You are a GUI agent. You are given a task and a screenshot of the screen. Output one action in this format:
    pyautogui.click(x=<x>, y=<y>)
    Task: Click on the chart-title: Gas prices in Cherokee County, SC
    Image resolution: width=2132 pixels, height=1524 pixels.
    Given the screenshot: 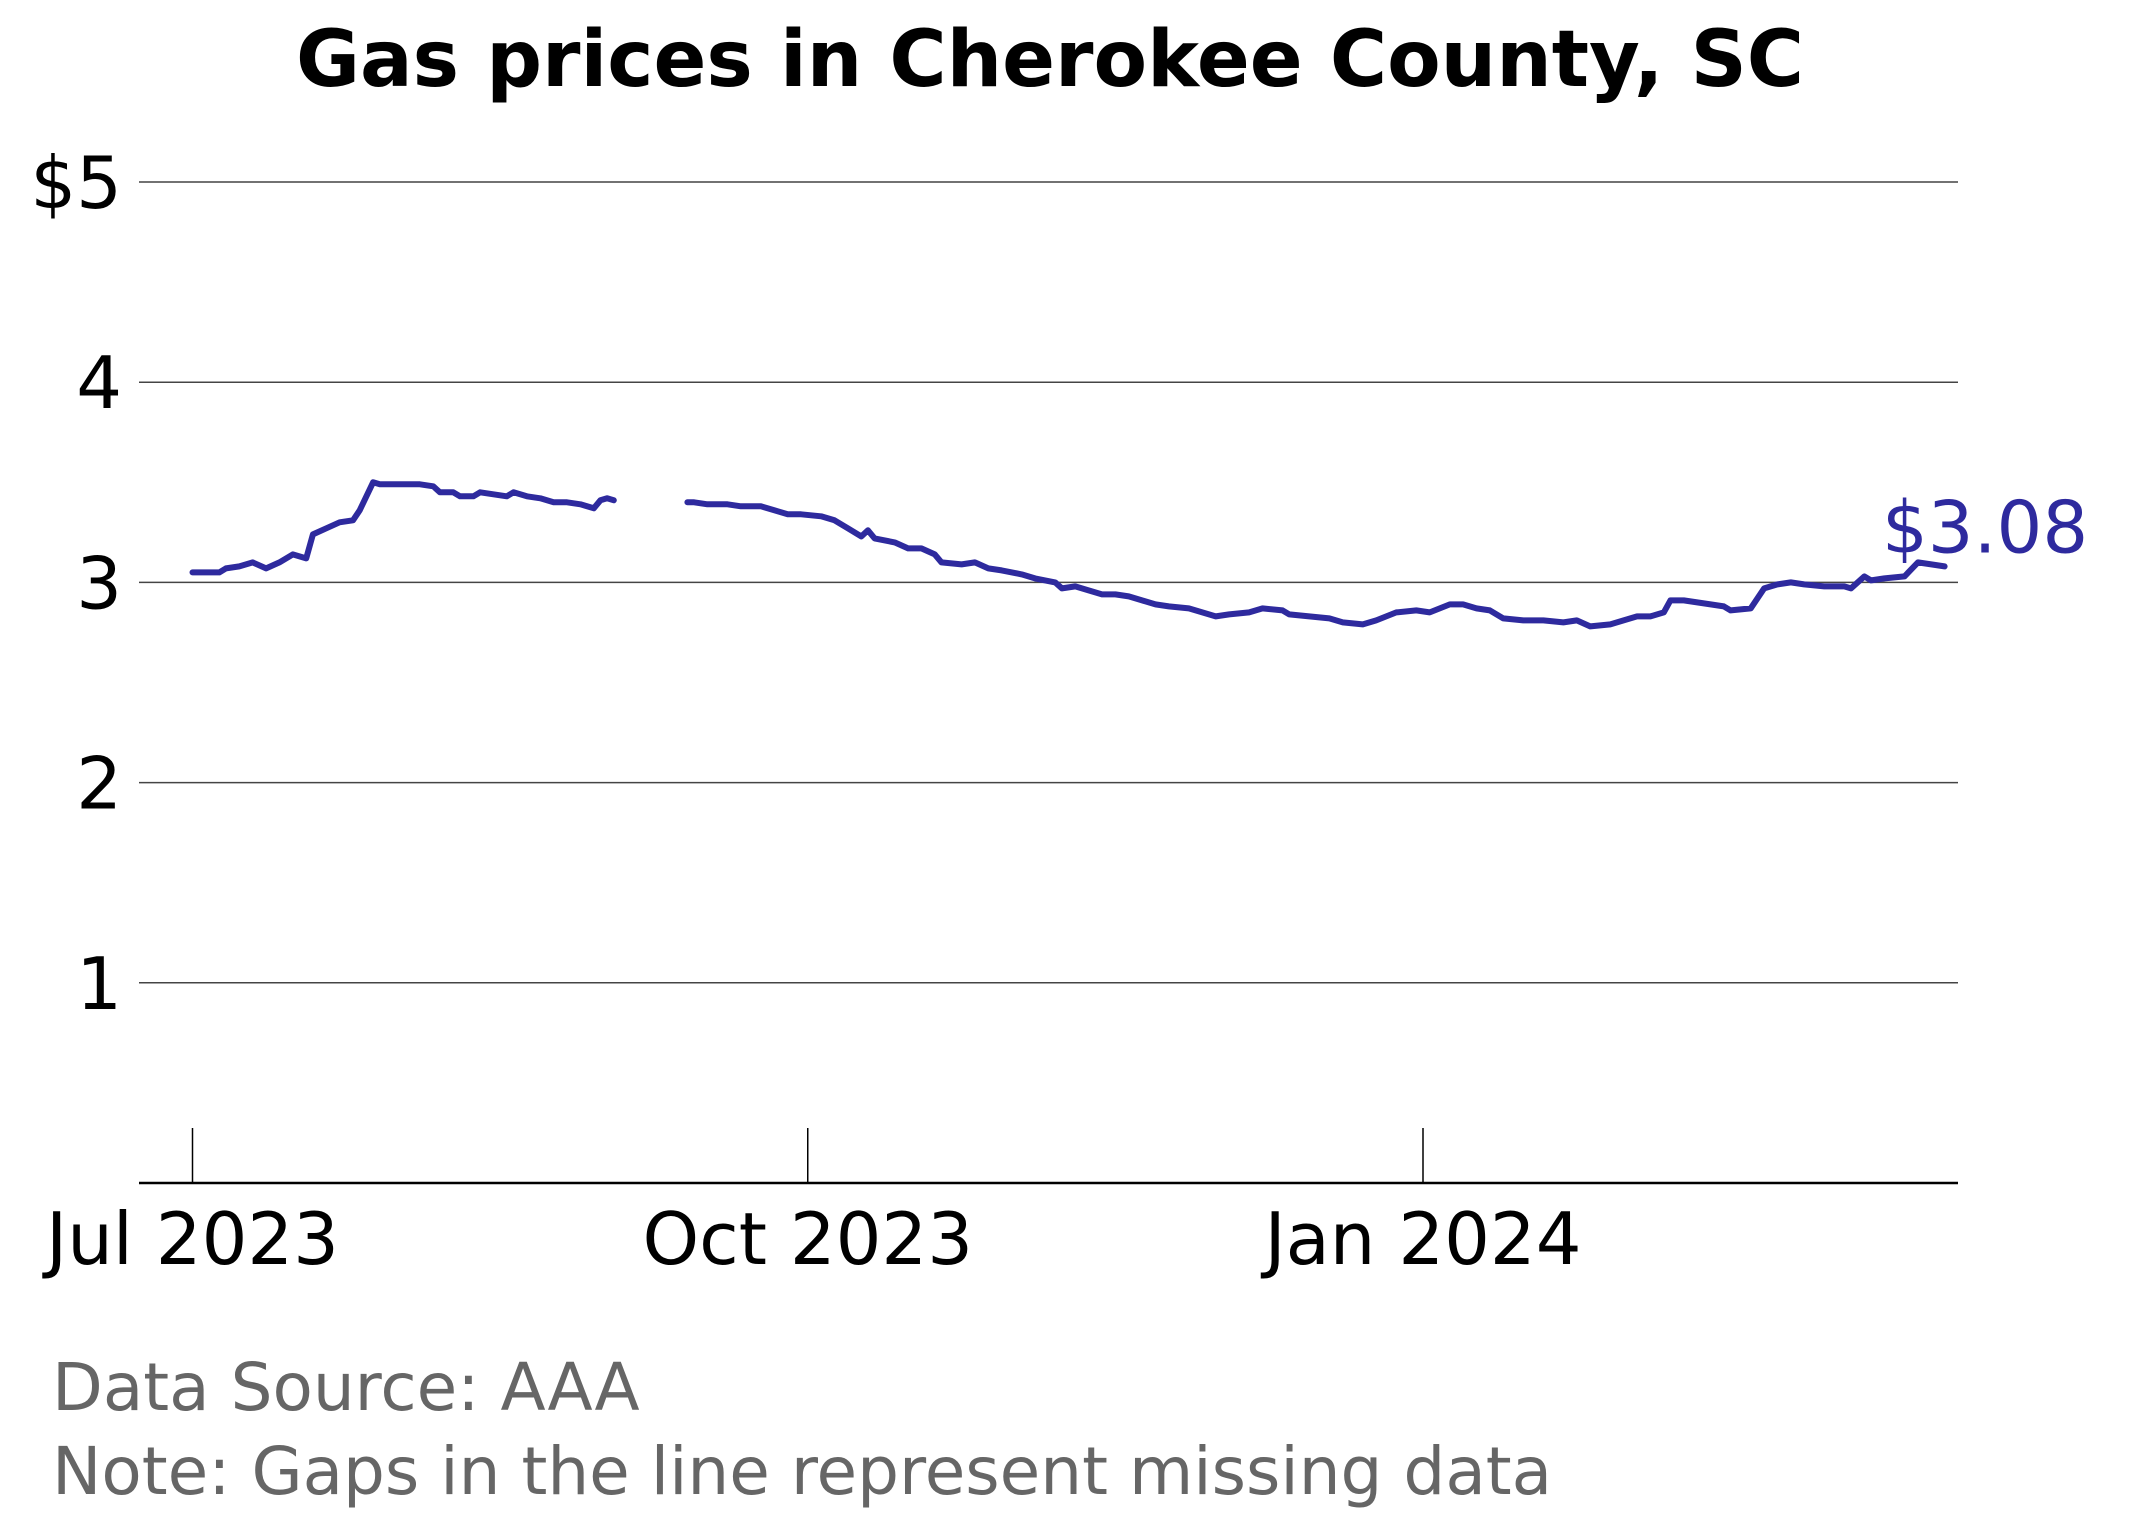 What is the action you would take?
    pyautogui.click(x=1050, y=60)
    